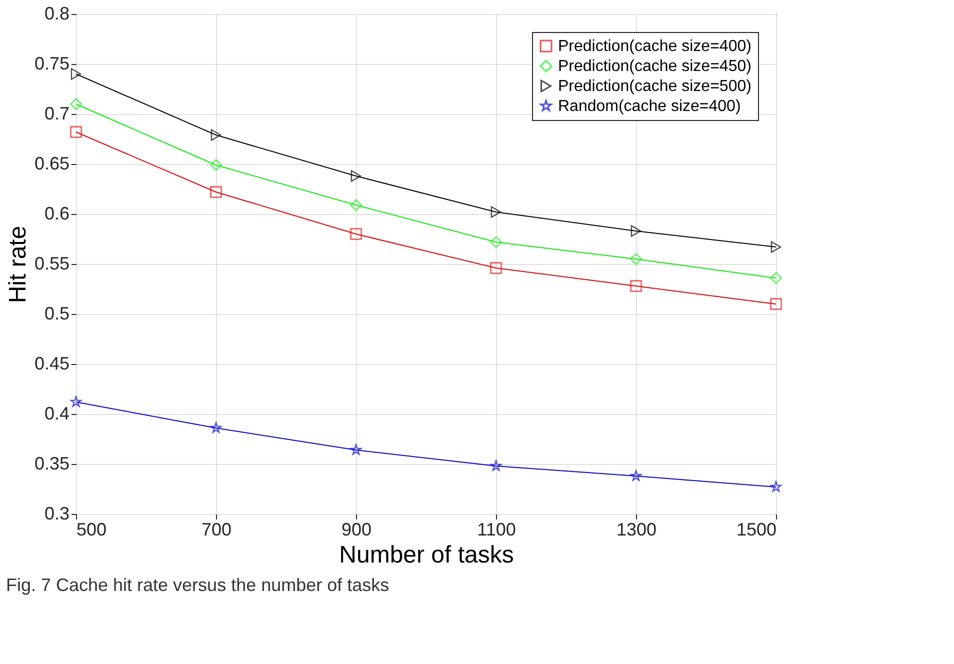  I want to click on y-tick-label: 0.3, so click(57, 514).